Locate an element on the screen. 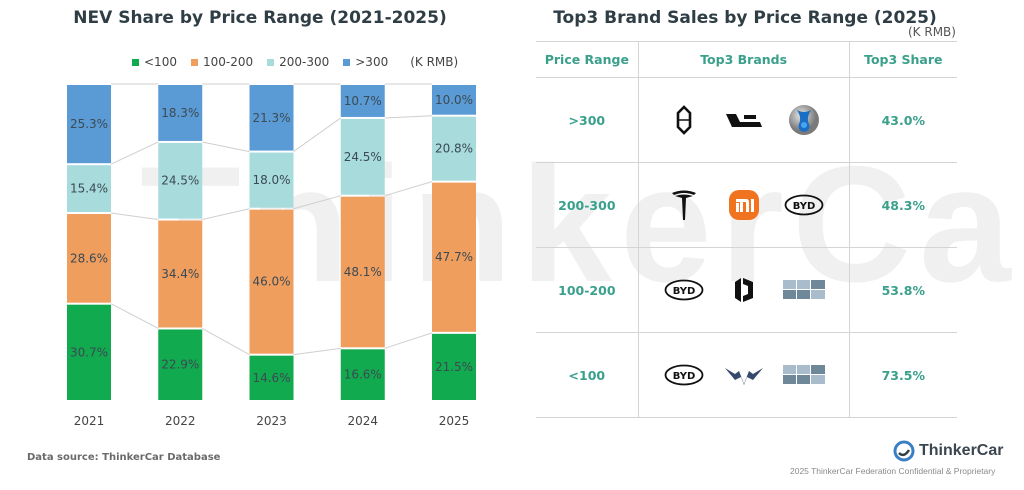 The image size is (1024, 490). table-row: 100-200 BYD 53.8% is located at coordinates (746, 290).